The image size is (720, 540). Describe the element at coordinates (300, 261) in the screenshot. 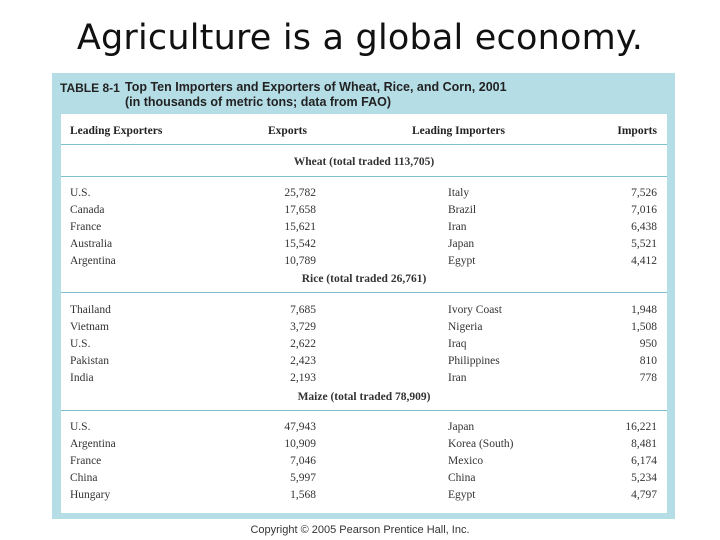

I see `wheat-exports: 10,789` at that location.